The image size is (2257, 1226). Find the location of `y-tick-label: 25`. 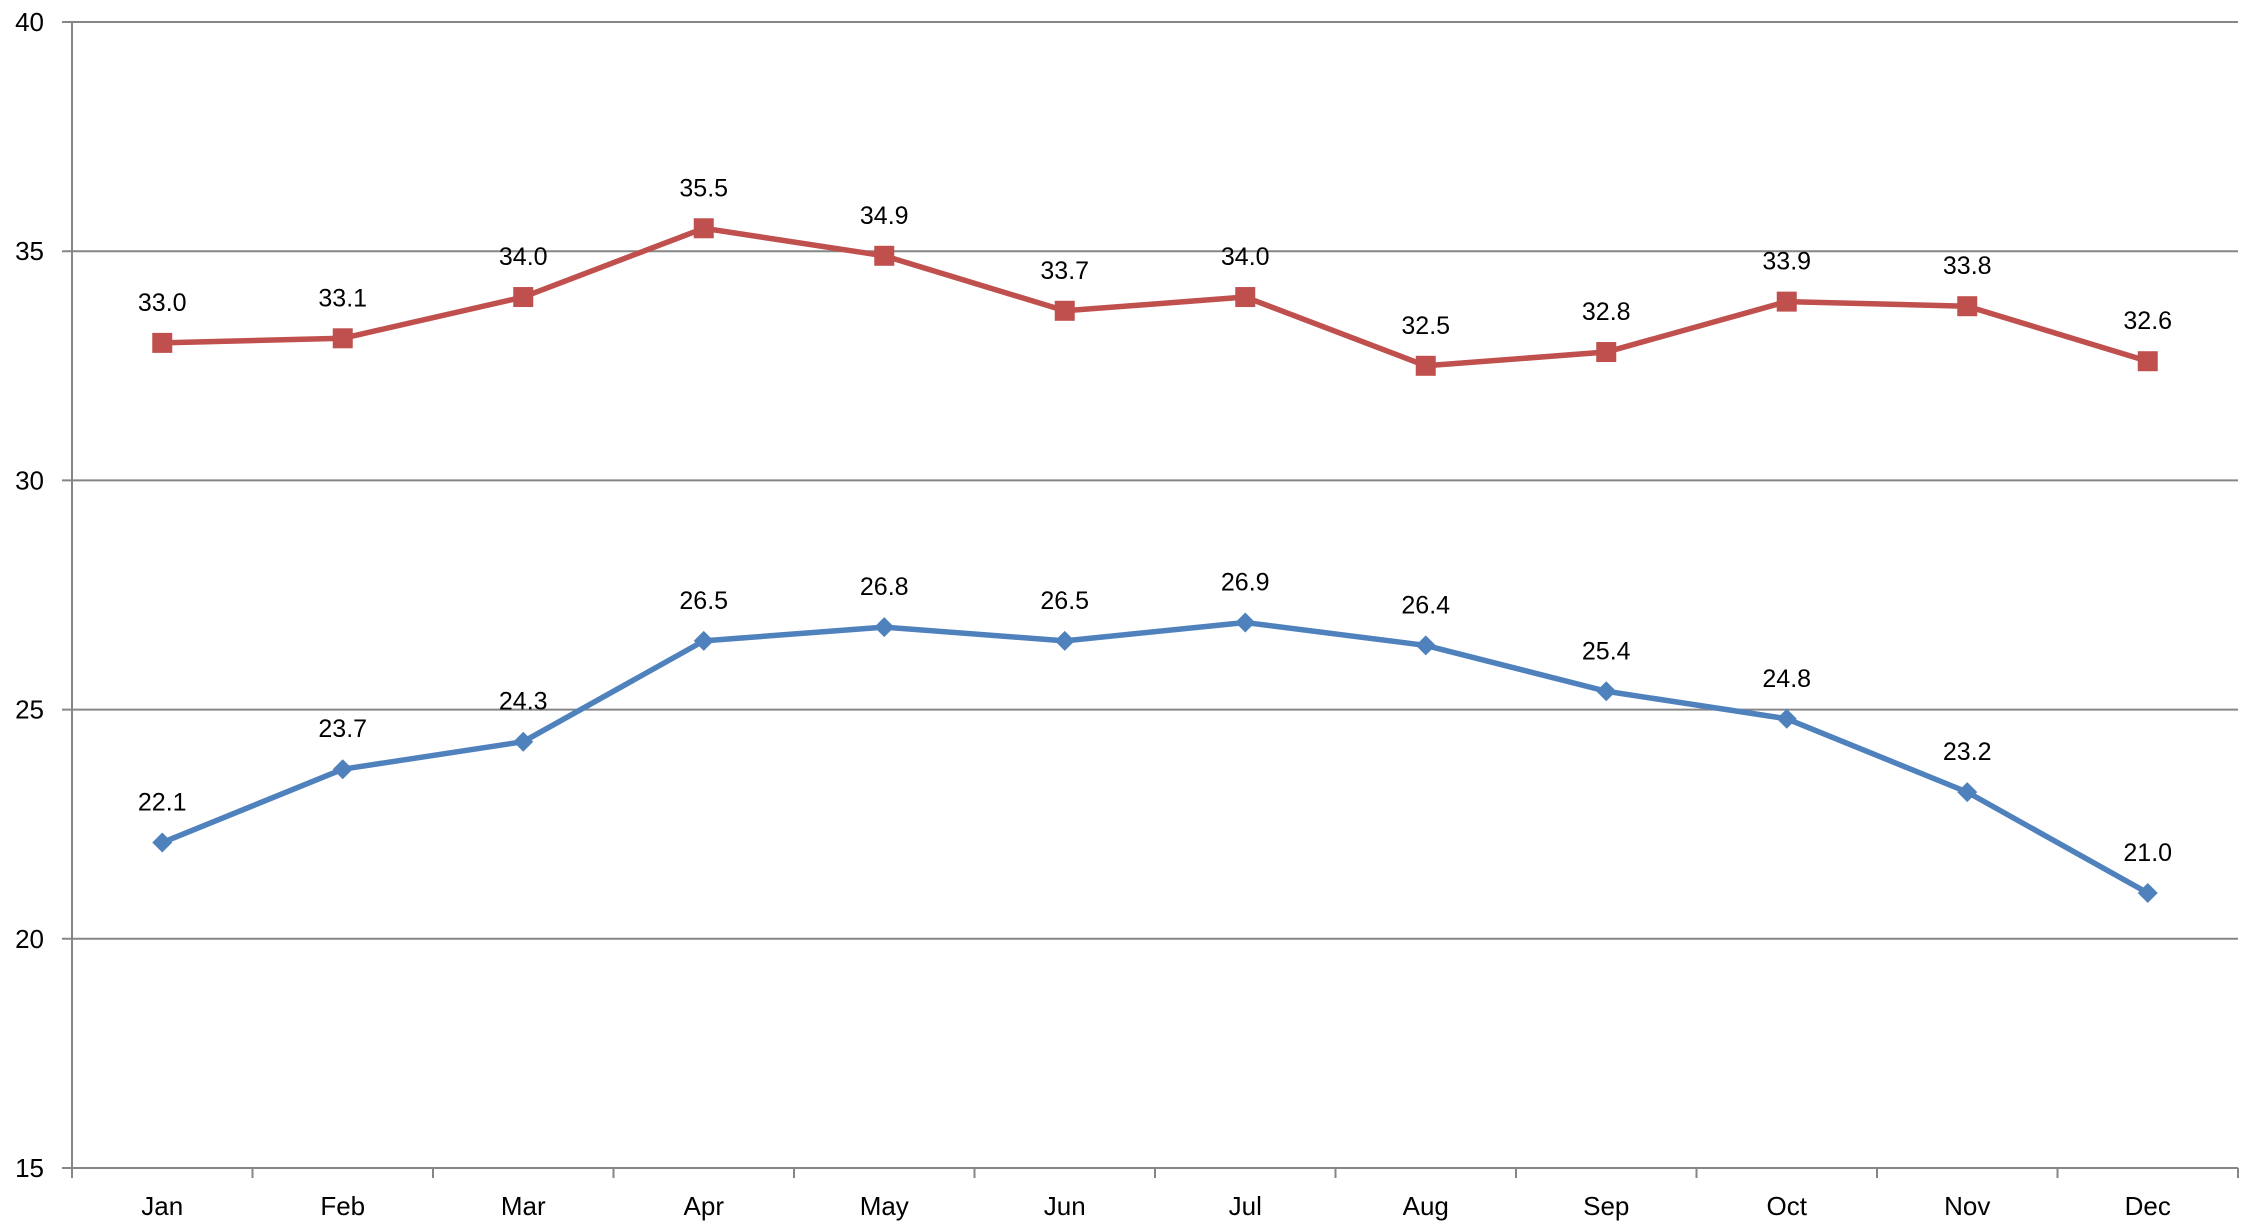

y-tick-label: 25 is located at coordinates (29, 710).